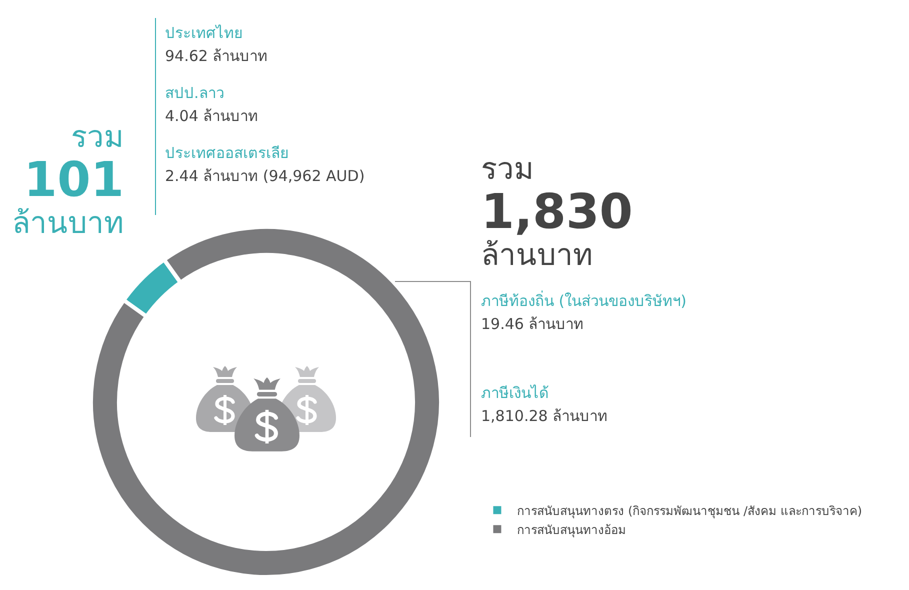  Describe the element at coordinates (571, 530) in the screenshot. I see `legend-label: การสนับสนุนทางอ้อม` at that location.